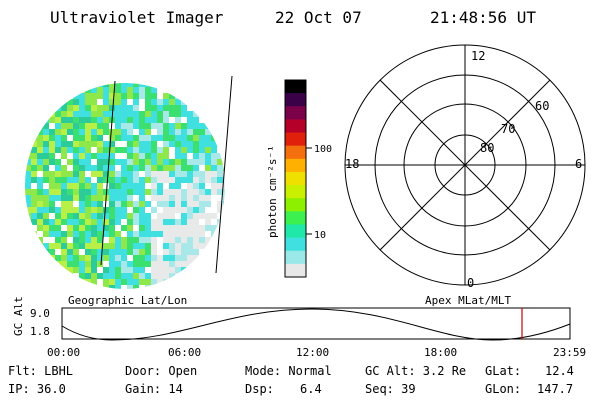  Describe the element at coordinates (108, 173) in the screenshot. I see `longitude-line-left` at that location.